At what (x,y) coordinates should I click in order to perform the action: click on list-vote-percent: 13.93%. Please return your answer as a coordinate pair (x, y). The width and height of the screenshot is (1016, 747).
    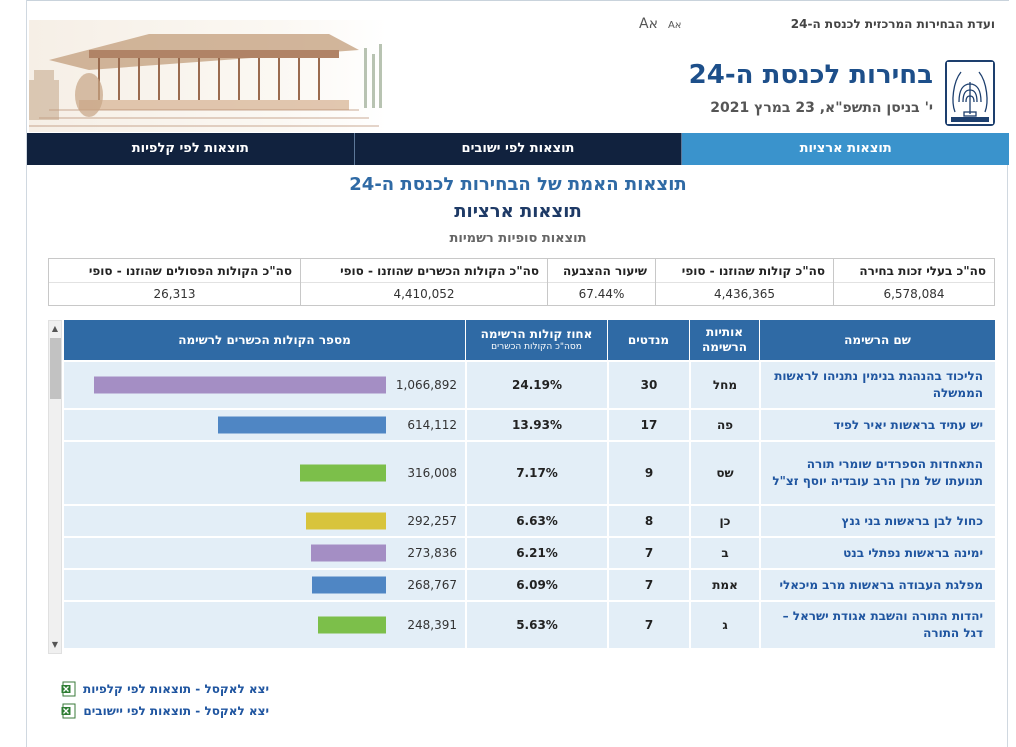
    Looking at the image, I should click on (536, 425).